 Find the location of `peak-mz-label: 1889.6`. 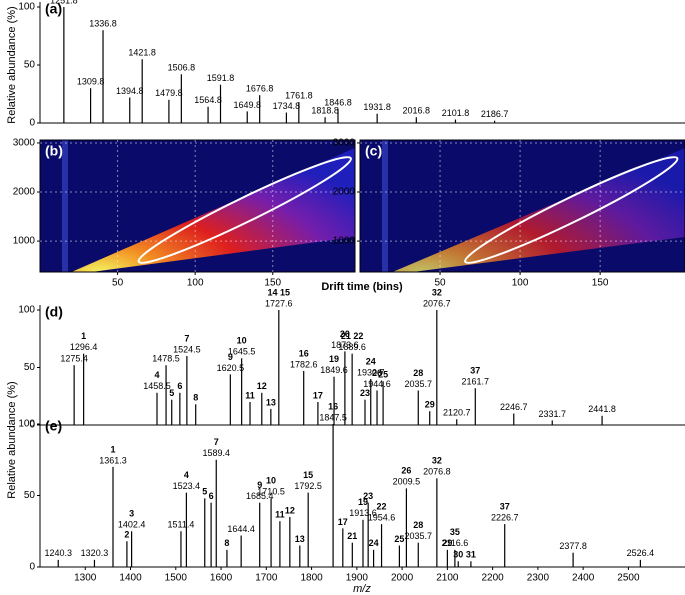

peak-mz-label: 1889.6 is located at coordinates (352, 347).